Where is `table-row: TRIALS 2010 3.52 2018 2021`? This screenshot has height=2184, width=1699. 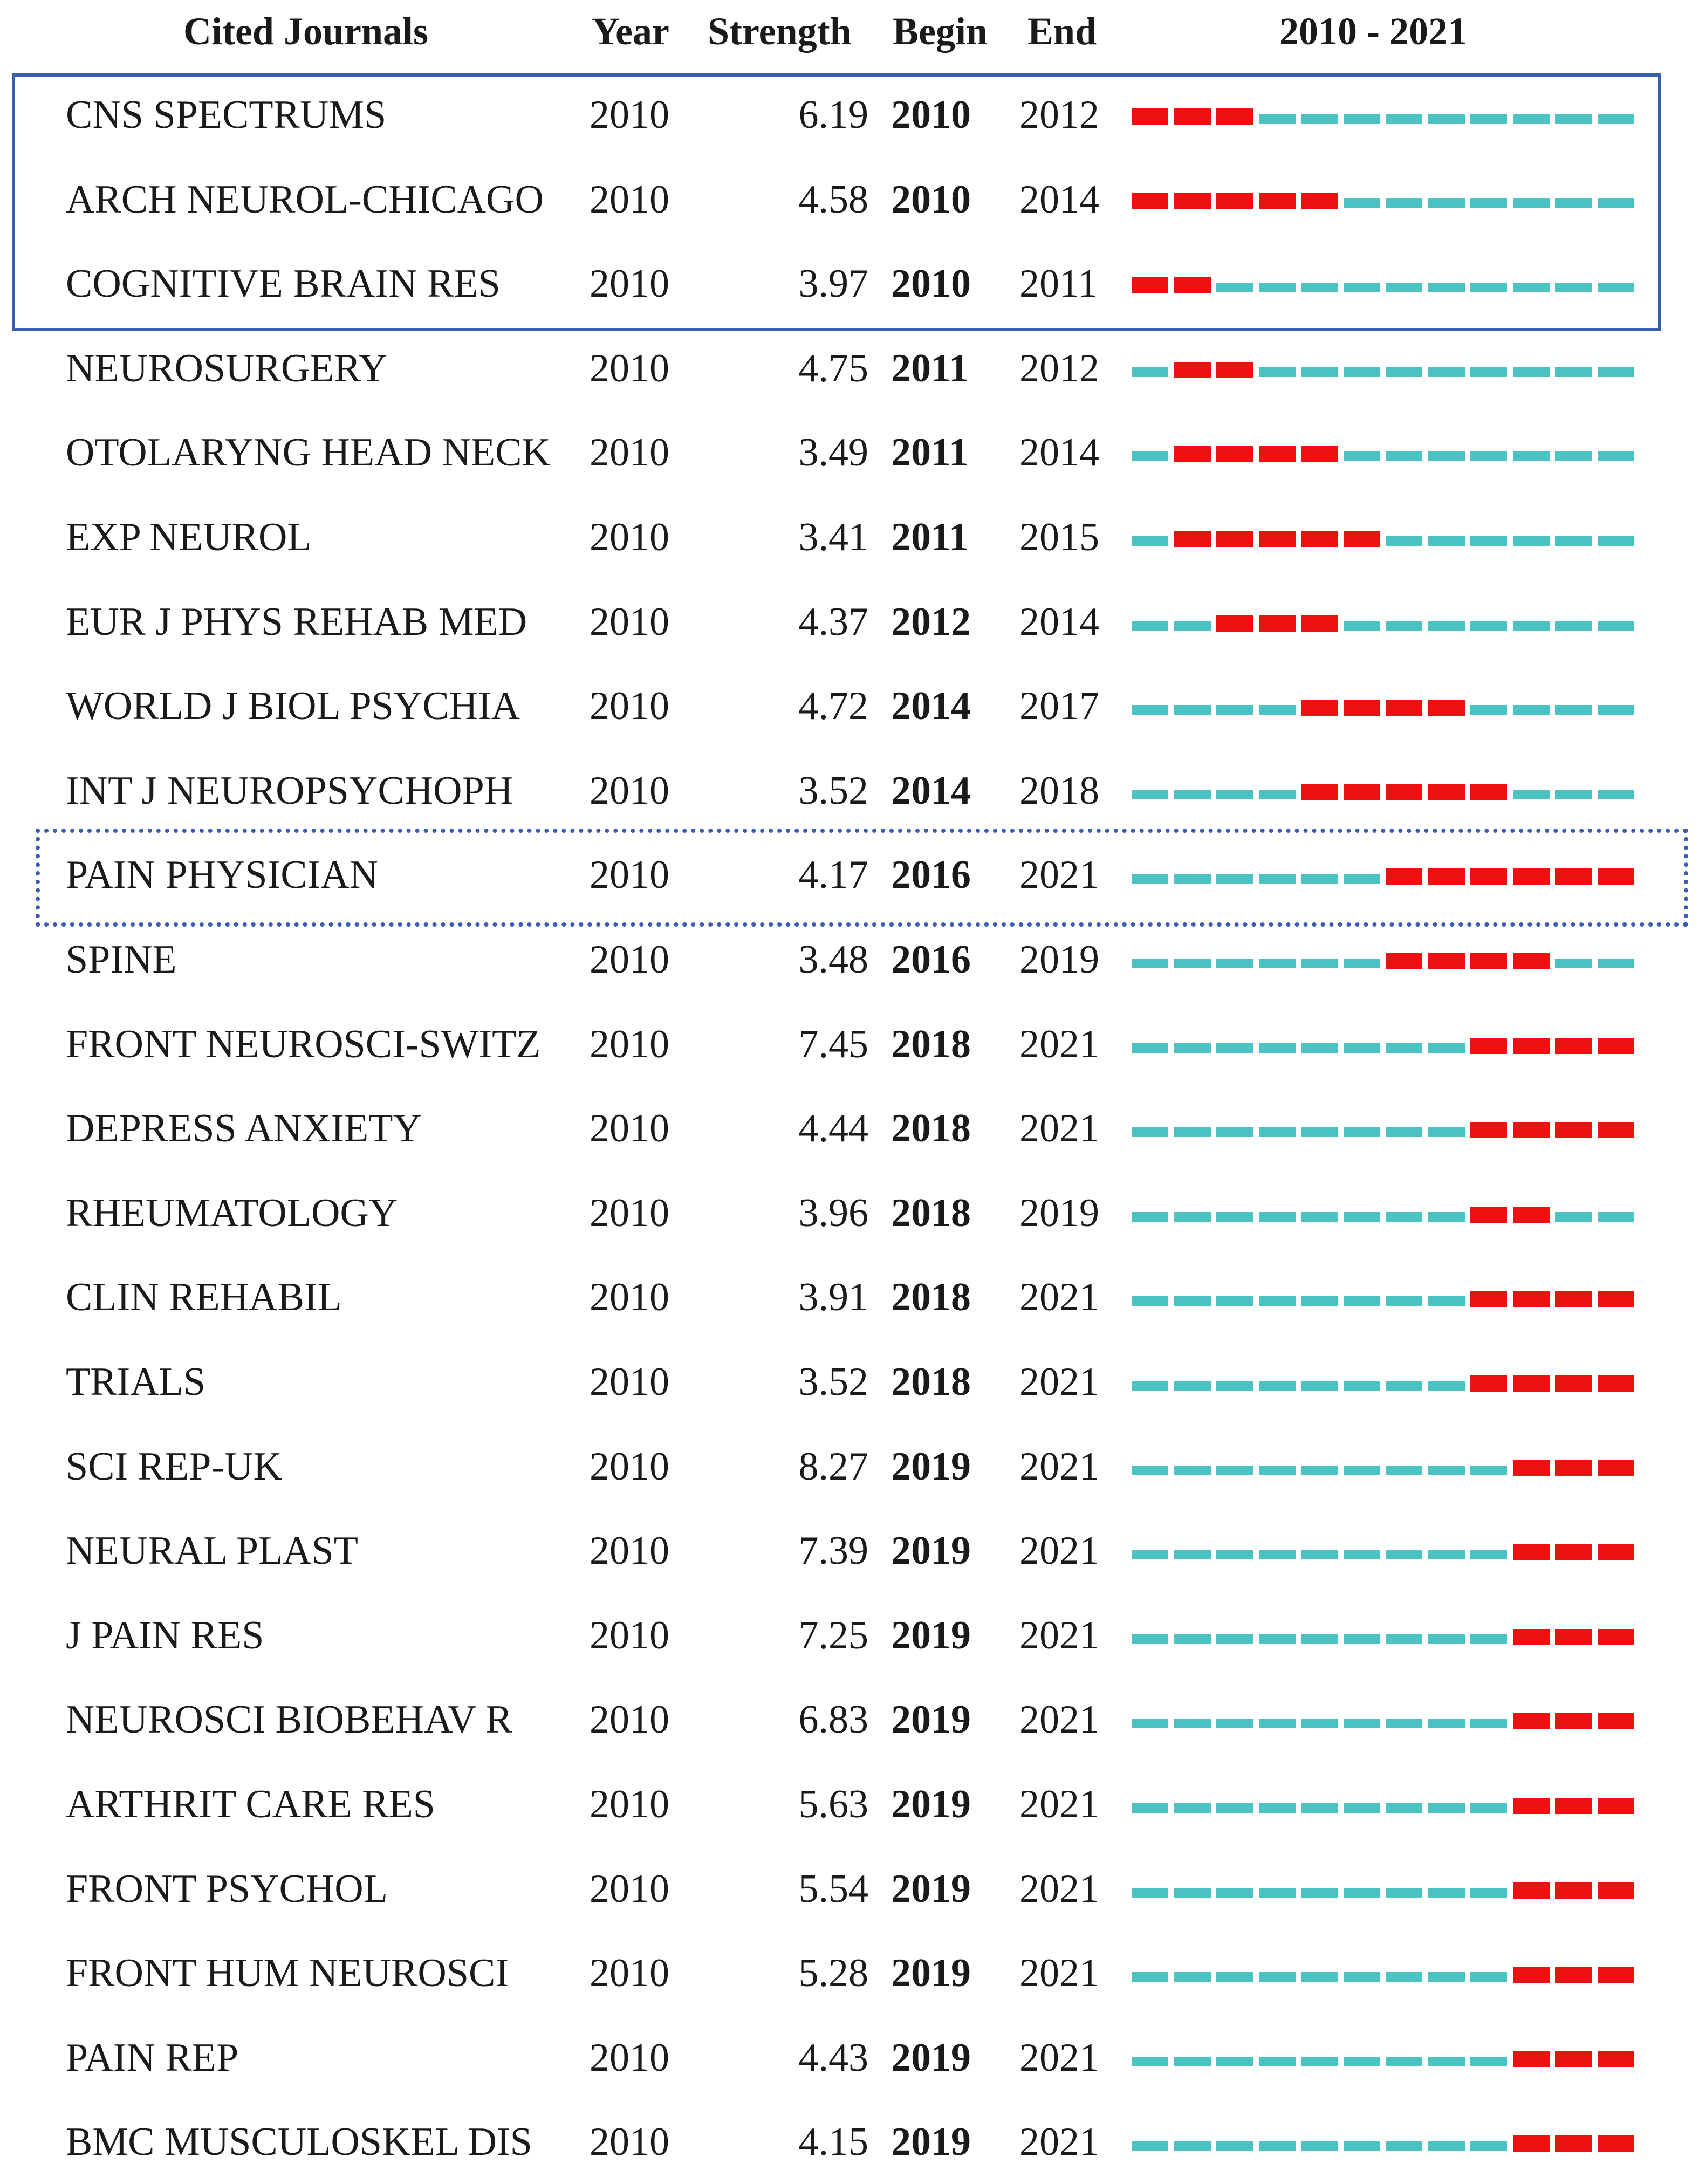 table-row: TRIALS 2010 3.52 2018 2021 is located at coordinates (849, 1382).